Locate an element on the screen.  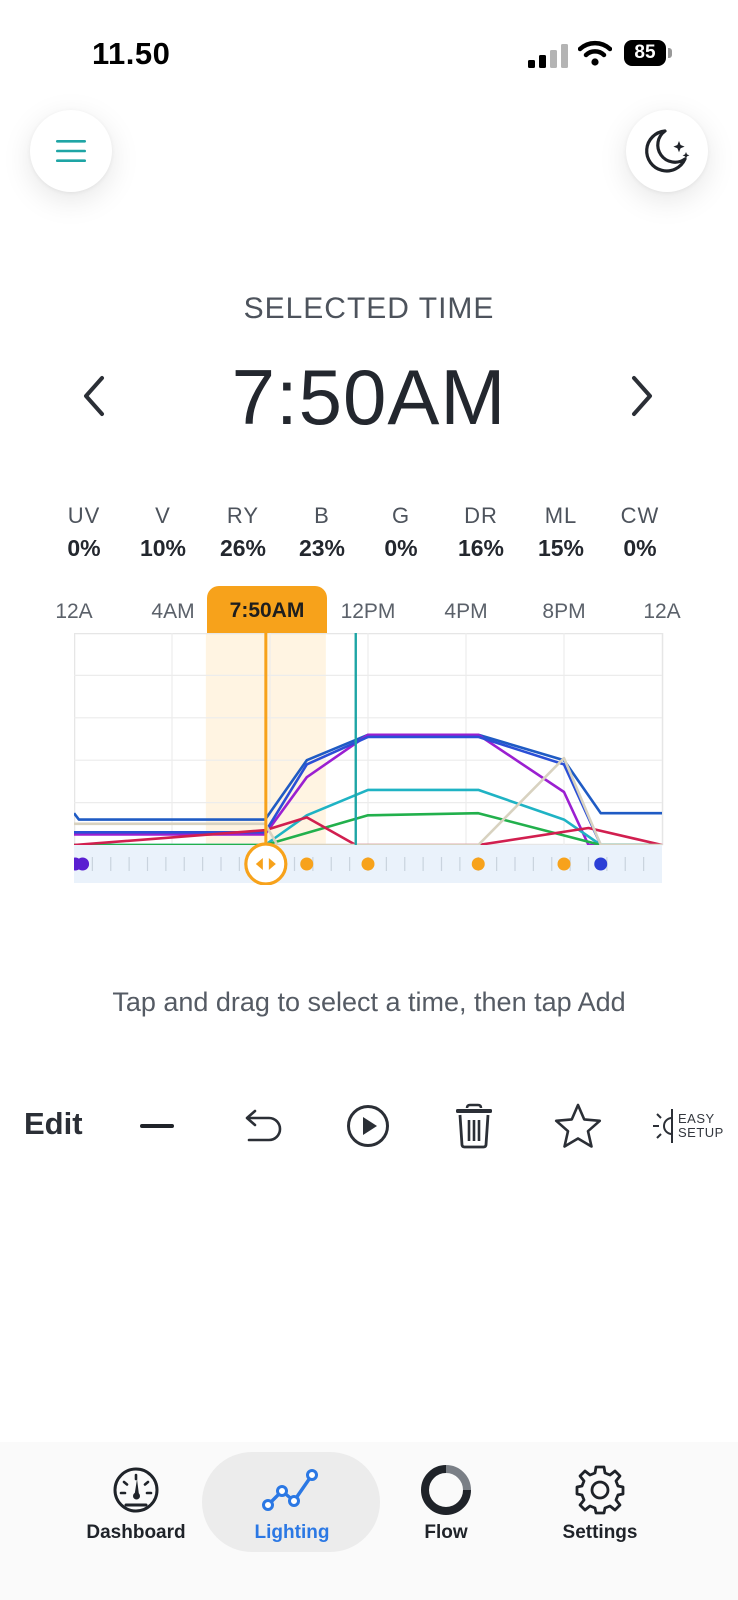
play-preview-button is located at coordinates (368, 1126).